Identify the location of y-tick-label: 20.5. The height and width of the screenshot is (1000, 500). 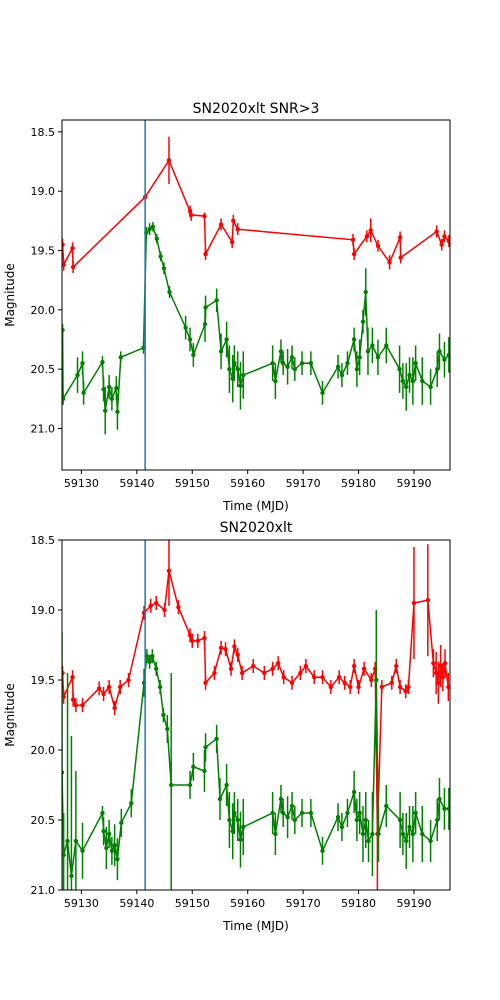
(43, 369).